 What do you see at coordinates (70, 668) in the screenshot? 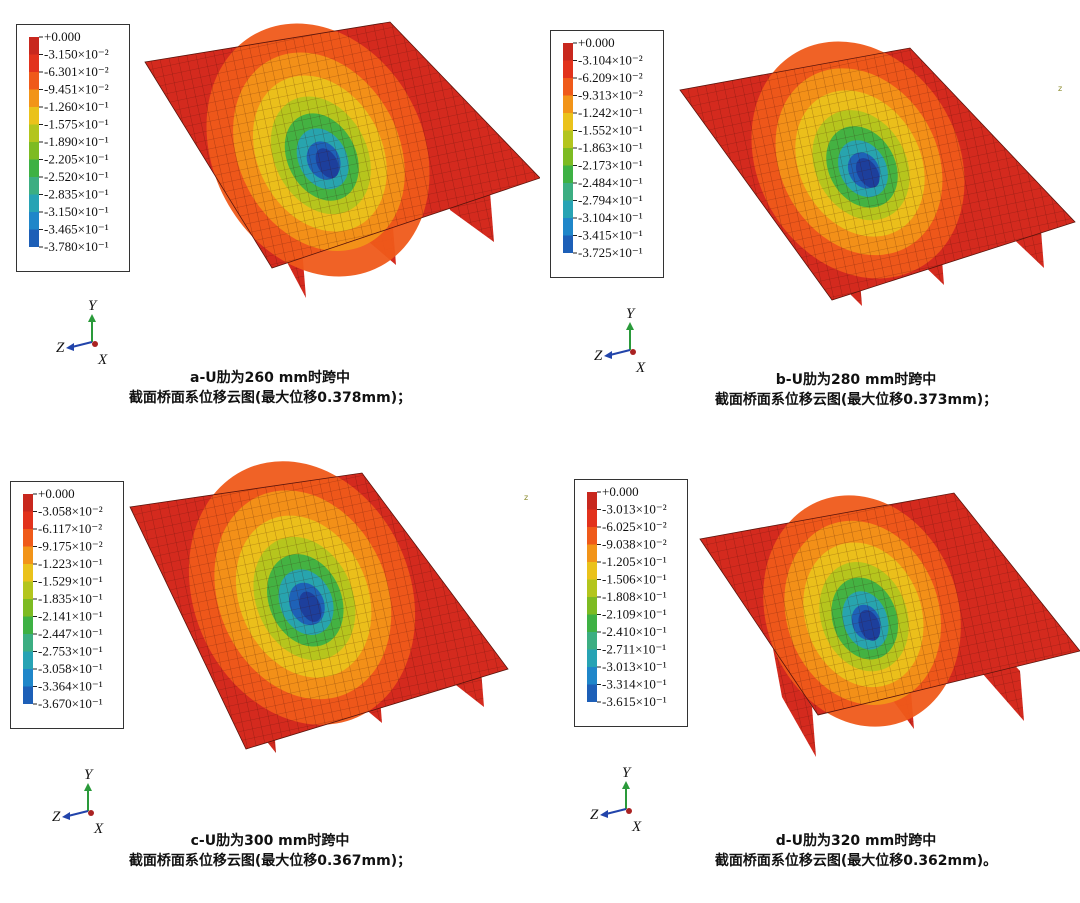
I see `legend-label: -3.058×10⁻¹` at bounding box center [70, 668].